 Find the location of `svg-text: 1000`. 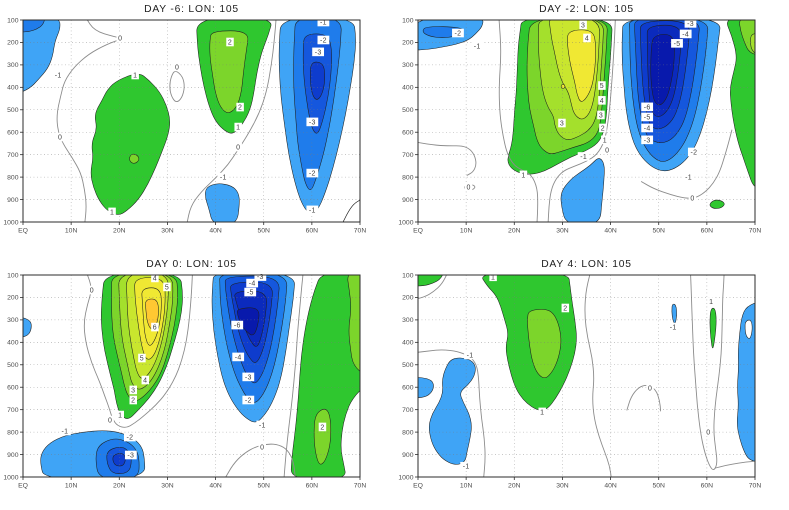

svg-text: 1000 is located at coordinates (10, 222).